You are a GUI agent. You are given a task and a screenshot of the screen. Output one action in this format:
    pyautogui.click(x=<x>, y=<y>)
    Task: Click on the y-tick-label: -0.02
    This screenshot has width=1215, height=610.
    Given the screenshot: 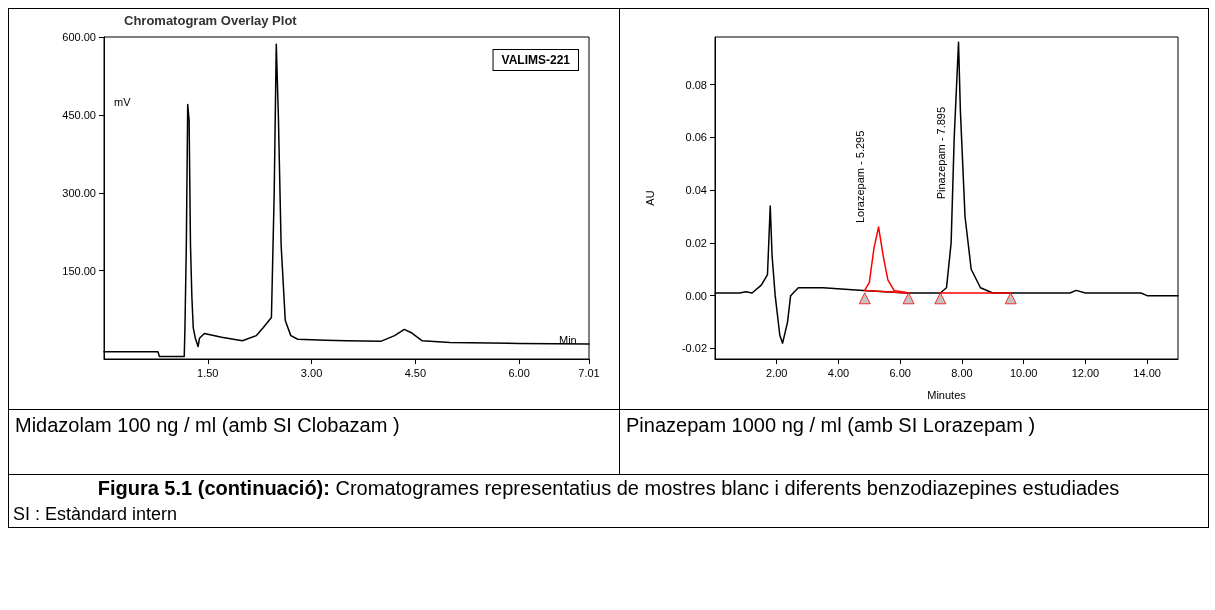 What is the action you would take?
    pyautogui.click(x=694, y=348)
    